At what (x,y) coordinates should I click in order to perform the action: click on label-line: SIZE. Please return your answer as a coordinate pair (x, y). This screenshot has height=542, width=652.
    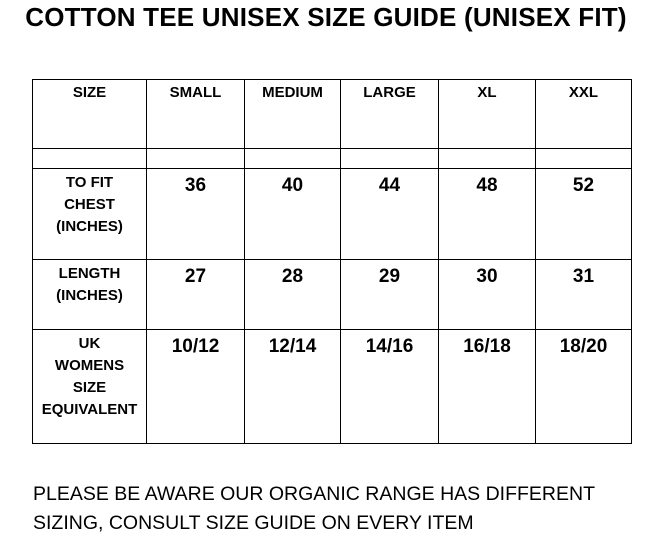
    Looking at the image, I should click on (89, 387).